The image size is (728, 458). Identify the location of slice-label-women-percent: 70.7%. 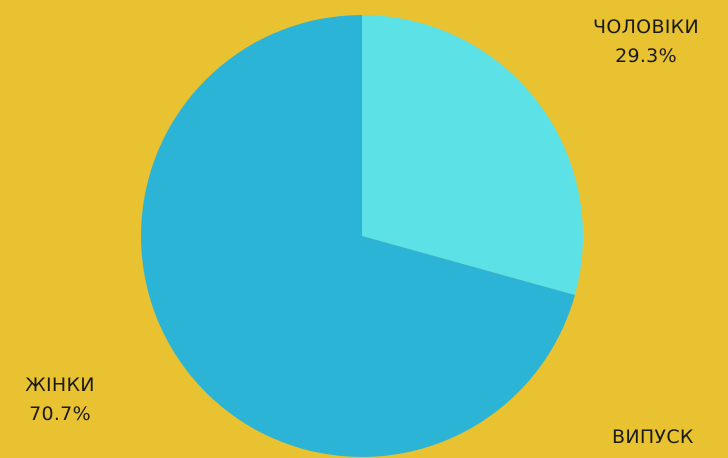
(60, 414).